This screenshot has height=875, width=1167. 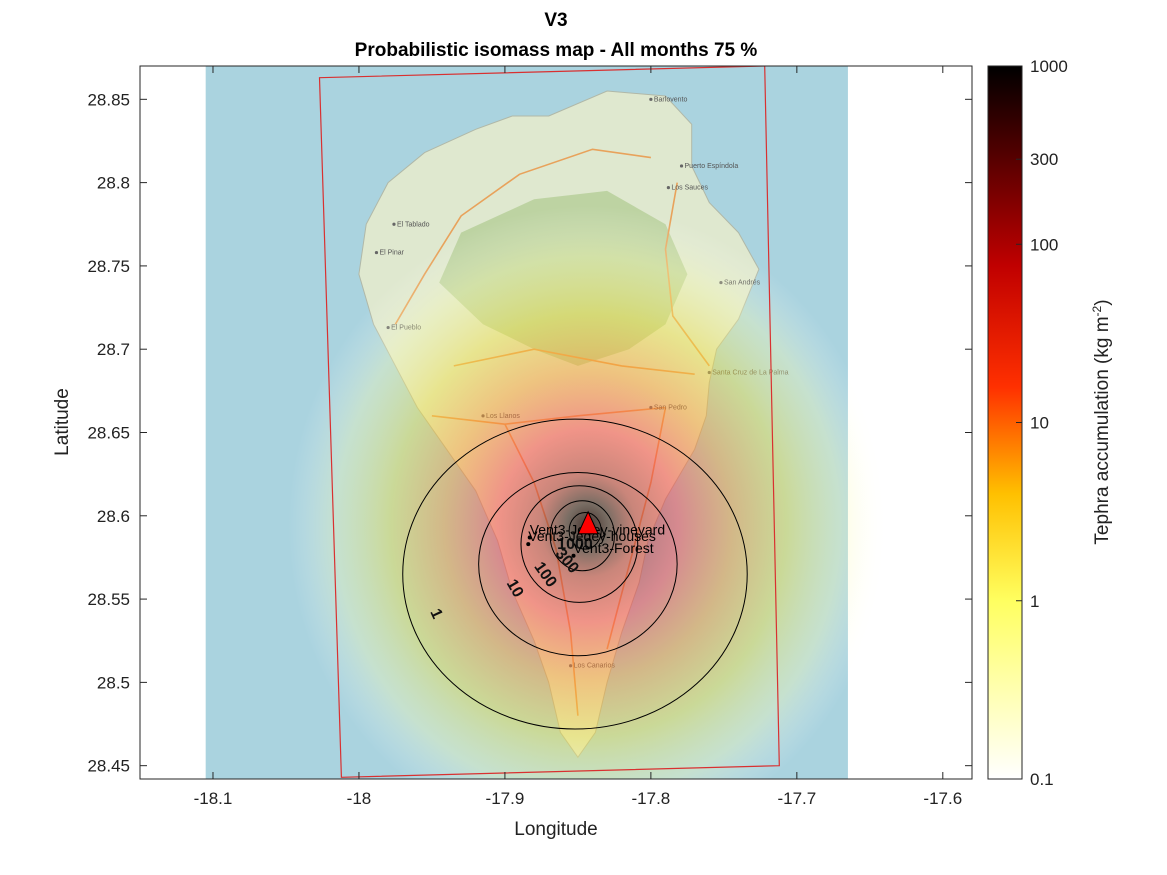 I want to click on target-point-label: Vent3-Jedey-houses, so click(x=592, y=536).